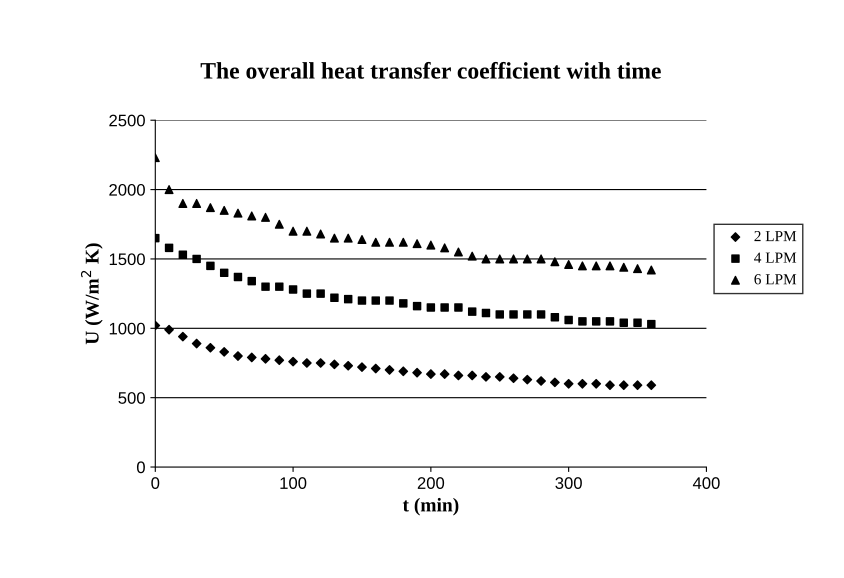 This screenshot has height=578, width=844. I want to click on x-tick-label: 0, so click(155, 483).